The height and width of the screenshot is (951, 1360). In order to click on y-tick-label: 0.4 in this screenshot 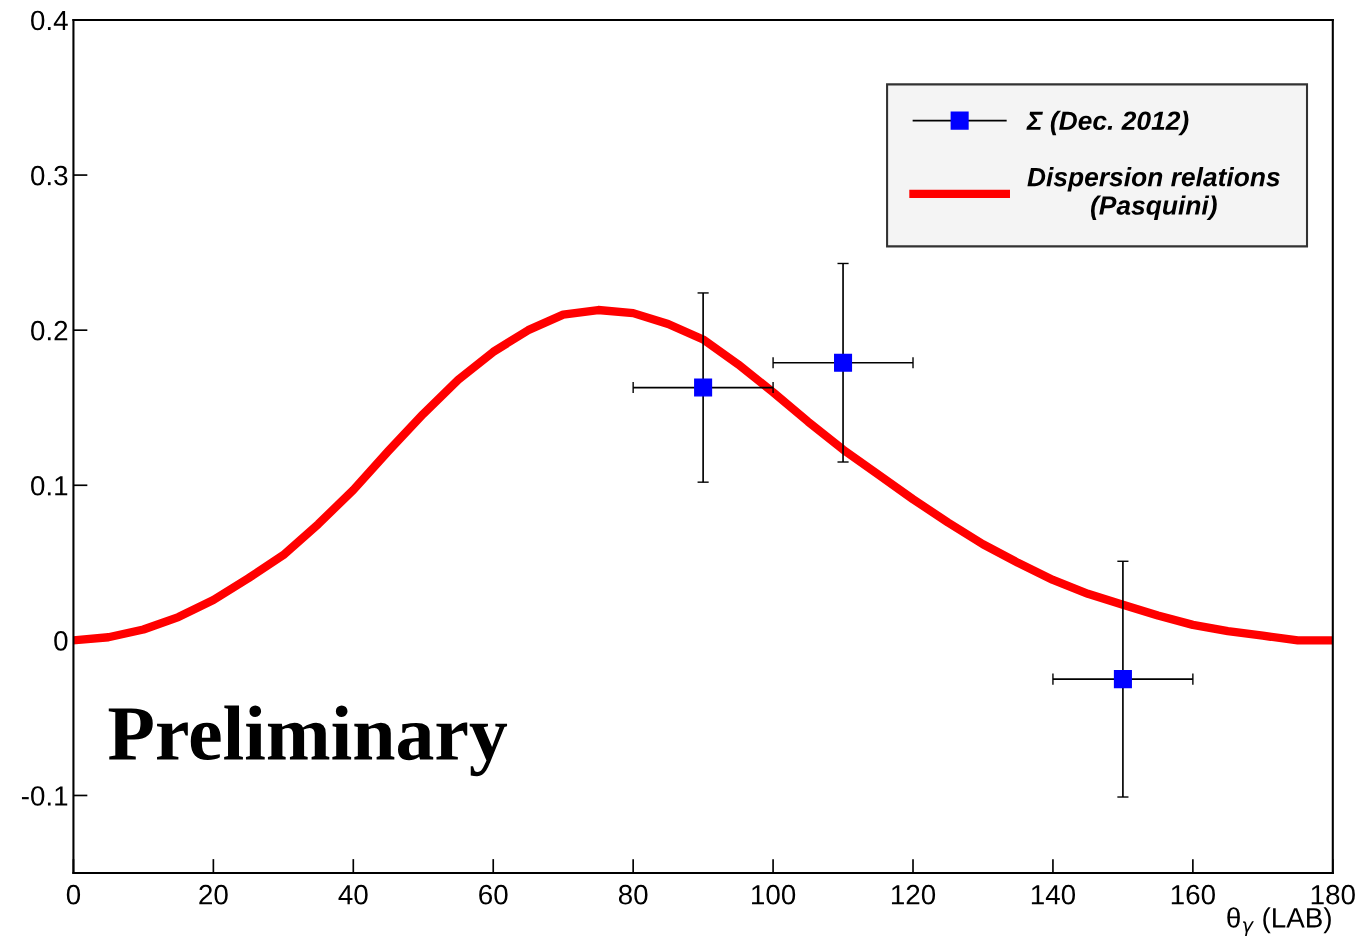, I will do `click(49, 20)`.